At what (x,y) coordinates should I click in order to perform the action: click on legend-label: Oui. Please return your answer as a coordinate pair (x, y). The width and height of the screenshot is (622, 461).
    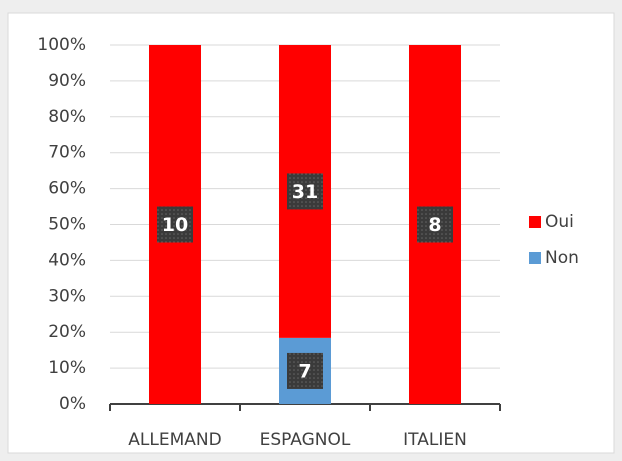
    Looking at the image, I should click on (559, 222).